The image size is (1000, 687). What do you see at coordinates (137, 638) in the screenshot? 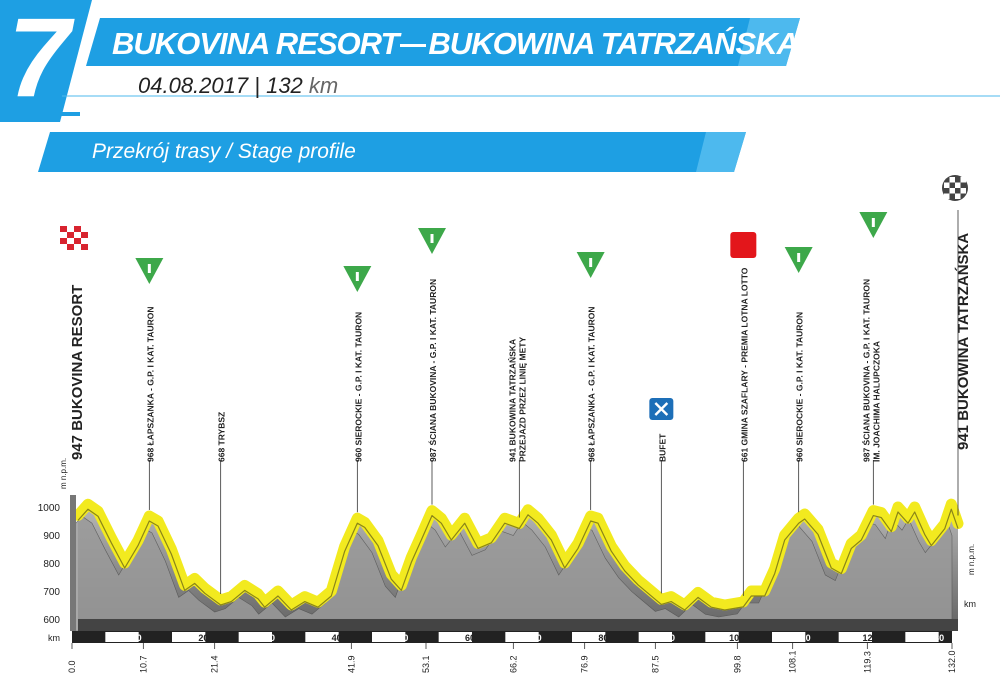
I see `km-tick-label: 10` at bounding box center [137, 638].